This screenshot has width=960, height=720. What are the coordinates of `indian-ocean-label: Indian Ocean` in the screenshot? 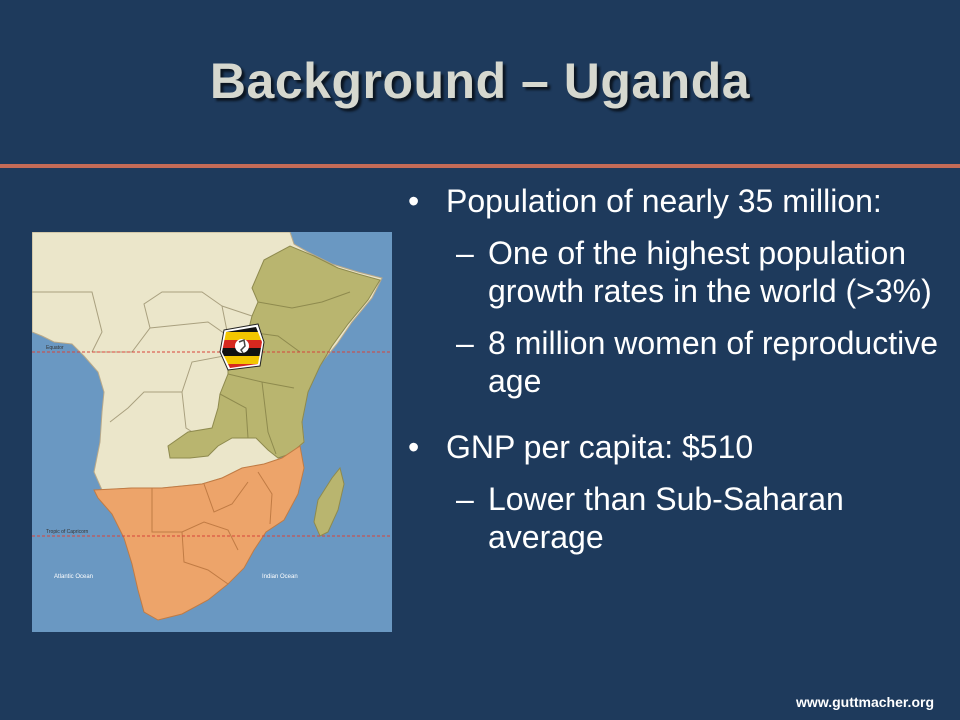 It's located at (280, 577).